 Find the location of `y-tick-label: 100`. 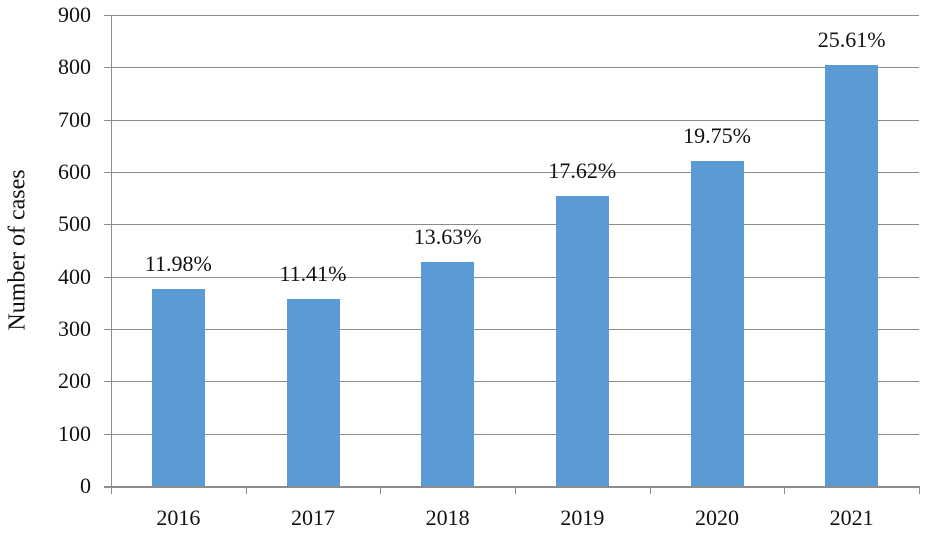

y-tick-label: 100 is located at coordinates (74, 433).